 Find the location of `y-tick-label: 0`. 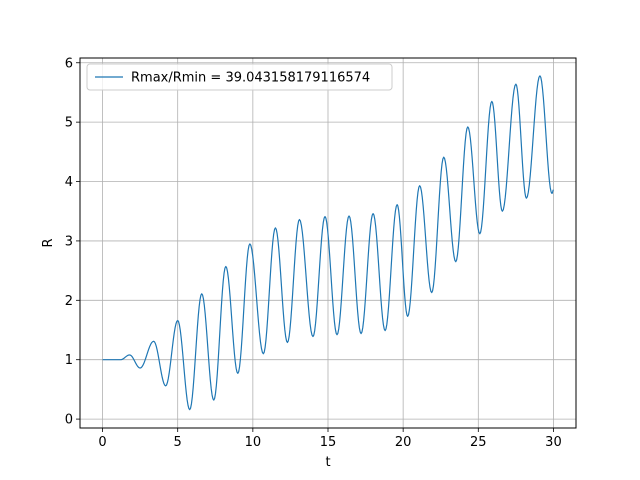

y-tick-label: 0 is located at coordinates (69, 420).